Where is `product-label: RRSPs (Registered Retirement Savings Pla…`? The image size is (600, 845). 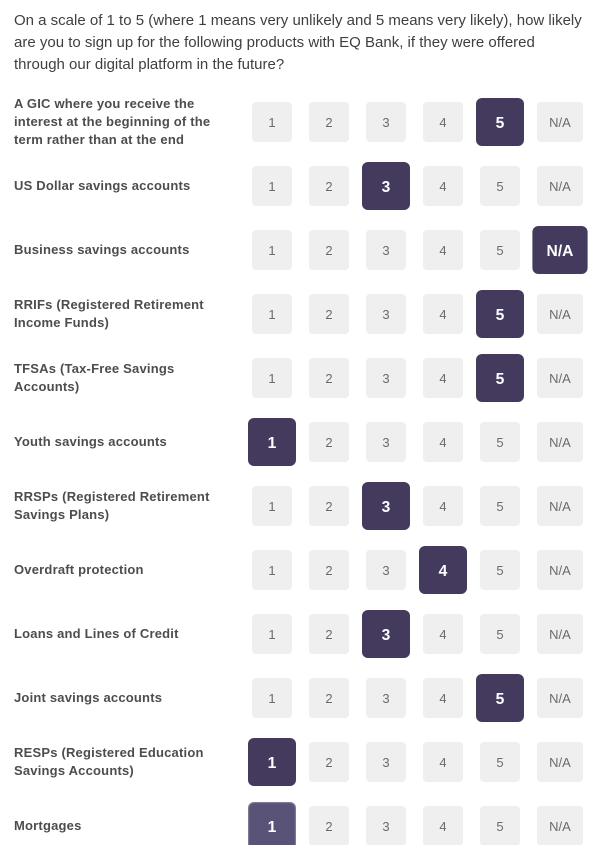
product-label: RRSPs (Registered Retirement Savings Pla… is located at coordinates (112, 505).